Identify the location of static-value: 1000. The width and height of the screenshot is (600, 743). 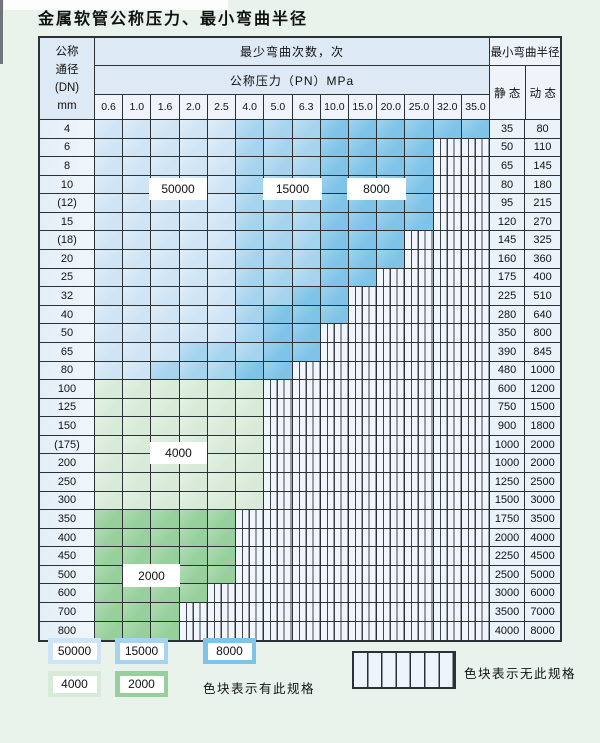
(508, 463).